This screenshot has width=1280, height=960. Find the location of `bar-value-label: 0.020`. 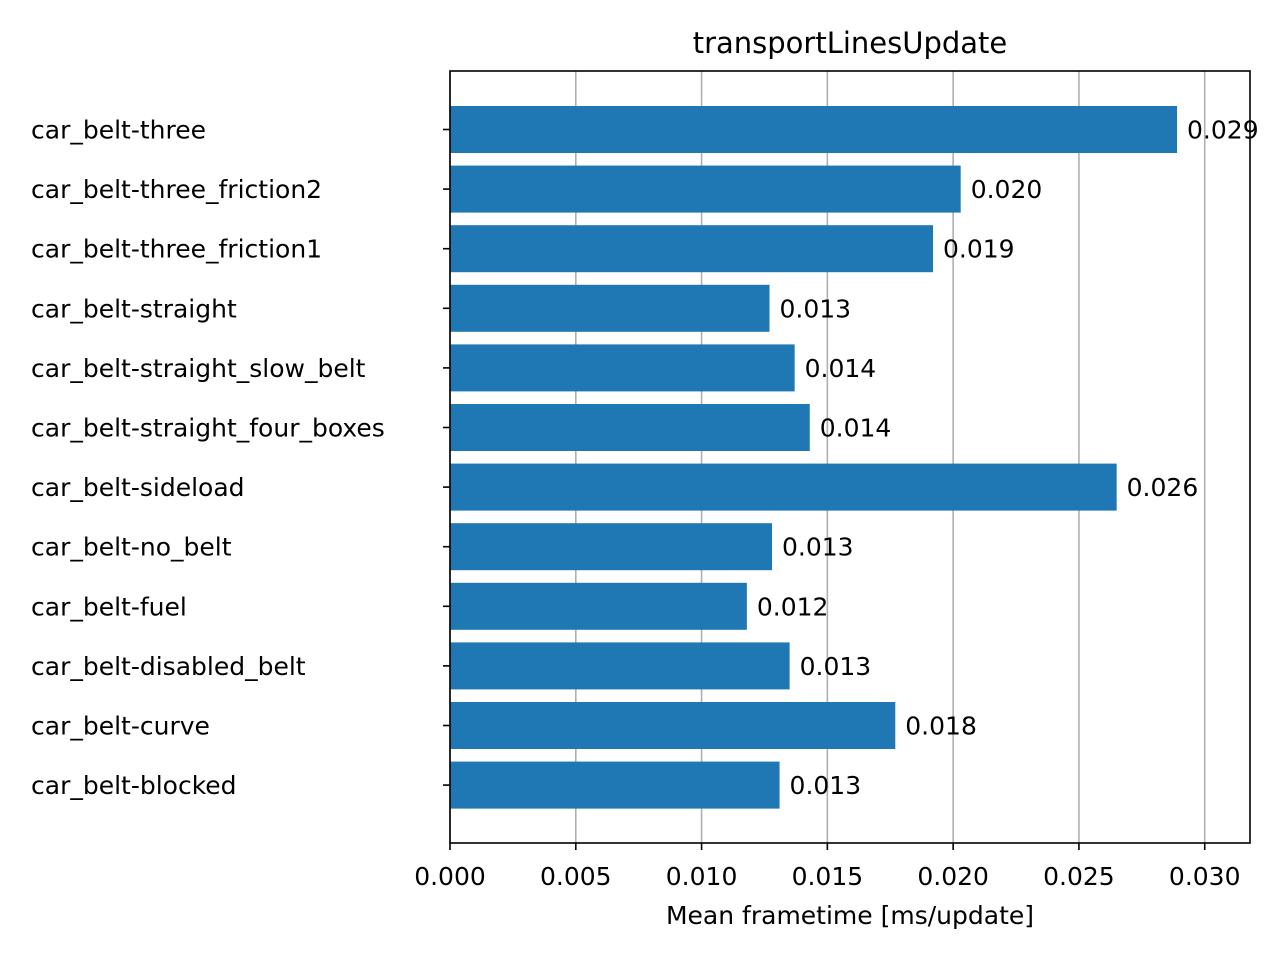

bar-value-label: 0.020 is located at coordinates (1007, 189).